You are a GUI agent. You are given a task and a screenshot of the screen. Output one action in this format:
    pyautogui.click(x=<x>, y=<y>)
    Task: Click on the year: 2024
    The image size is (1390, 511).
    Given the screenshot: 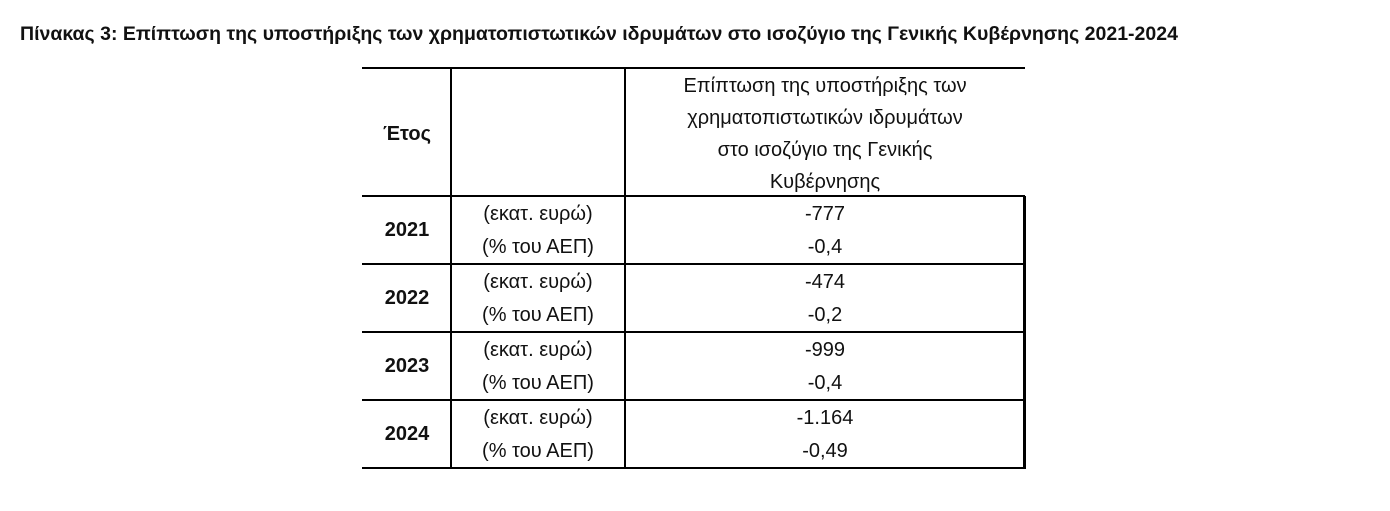 What is the action you would take?
    pyautogui.click(x=407, y=434)
    